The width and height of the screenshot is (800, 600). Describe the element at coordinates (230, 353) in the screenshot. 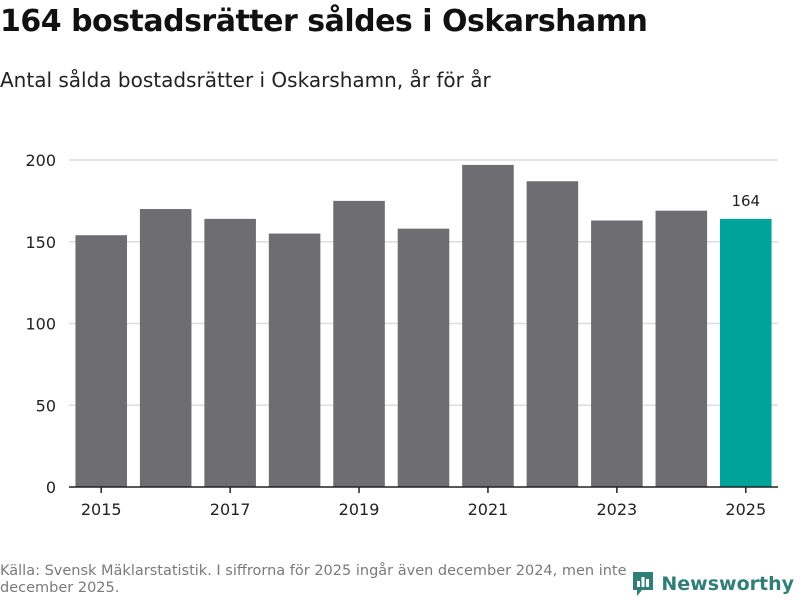

I see `bar-2017` at that location.